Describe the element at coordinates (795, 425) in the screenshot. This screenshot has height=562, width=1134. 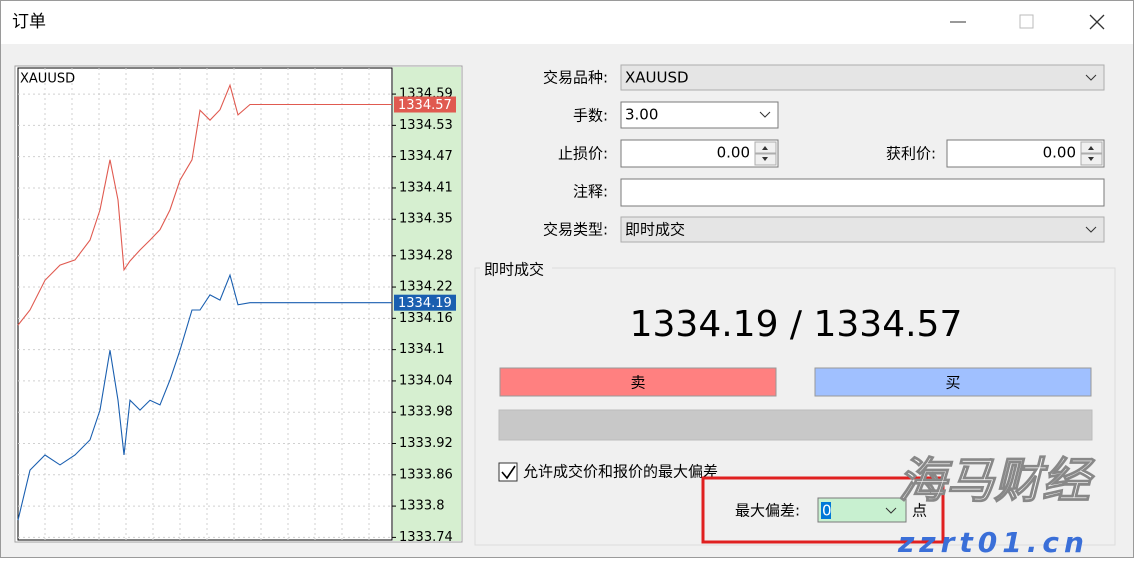
I see `status-bar` at that location.